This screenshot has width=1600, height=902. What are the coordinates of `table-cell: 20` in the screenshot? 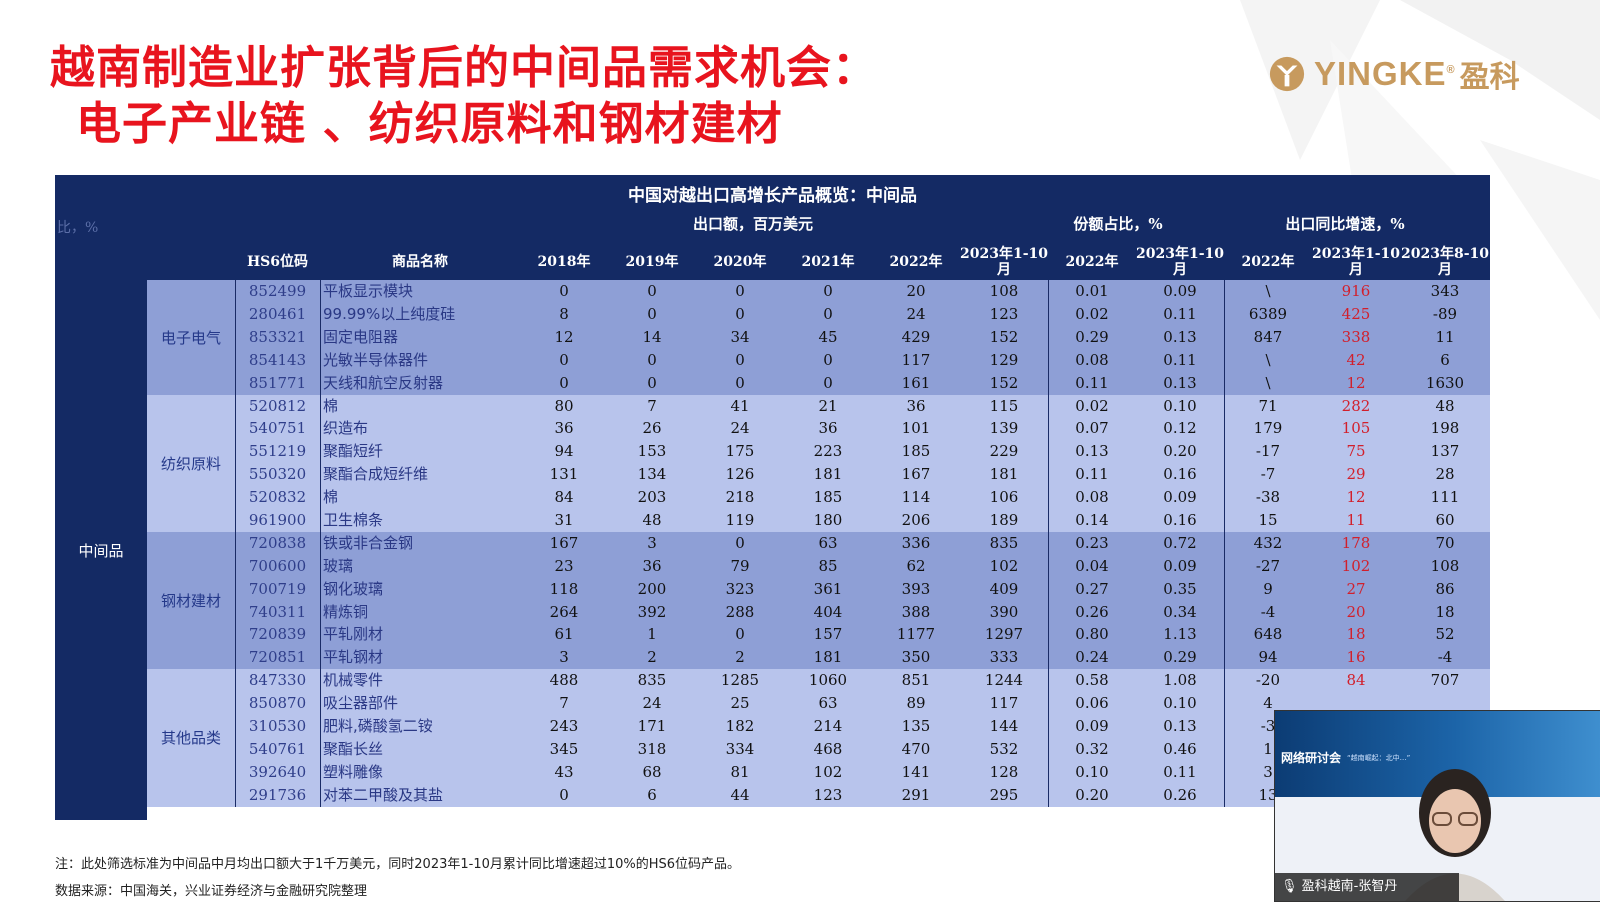 It's located at (1356, 611).